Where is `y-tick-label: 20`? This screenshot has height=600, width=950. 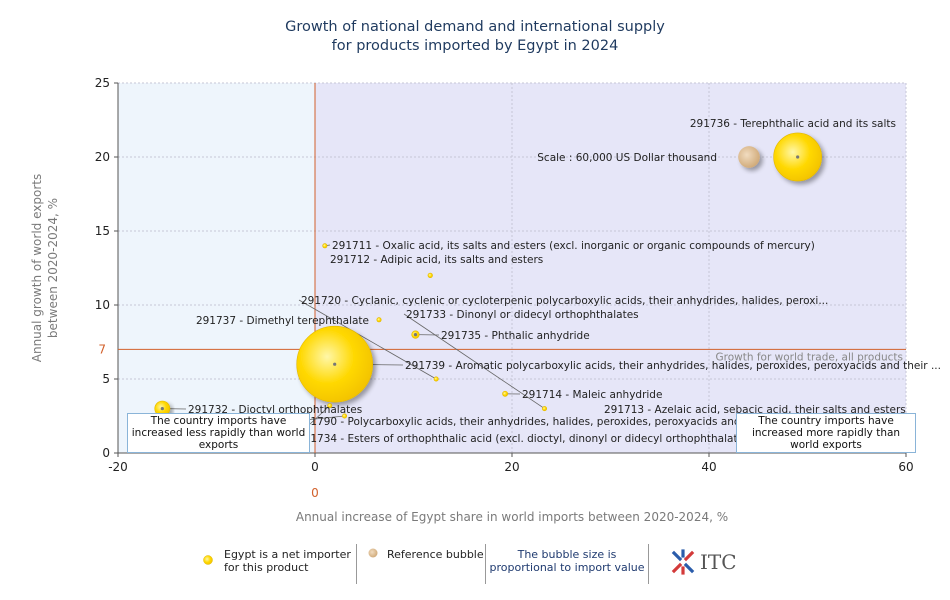 y-tick-label: 20 is located at coordinates (102, 157).